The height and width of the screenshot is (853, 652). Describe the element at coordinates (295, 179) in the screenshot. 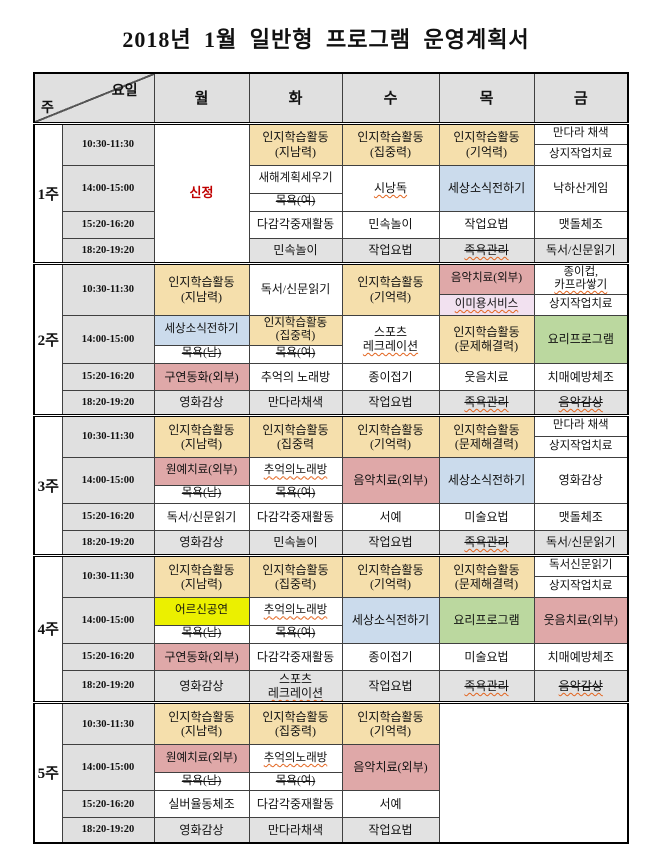

I see `schedule-cell: 새해계획세우기` at that location.